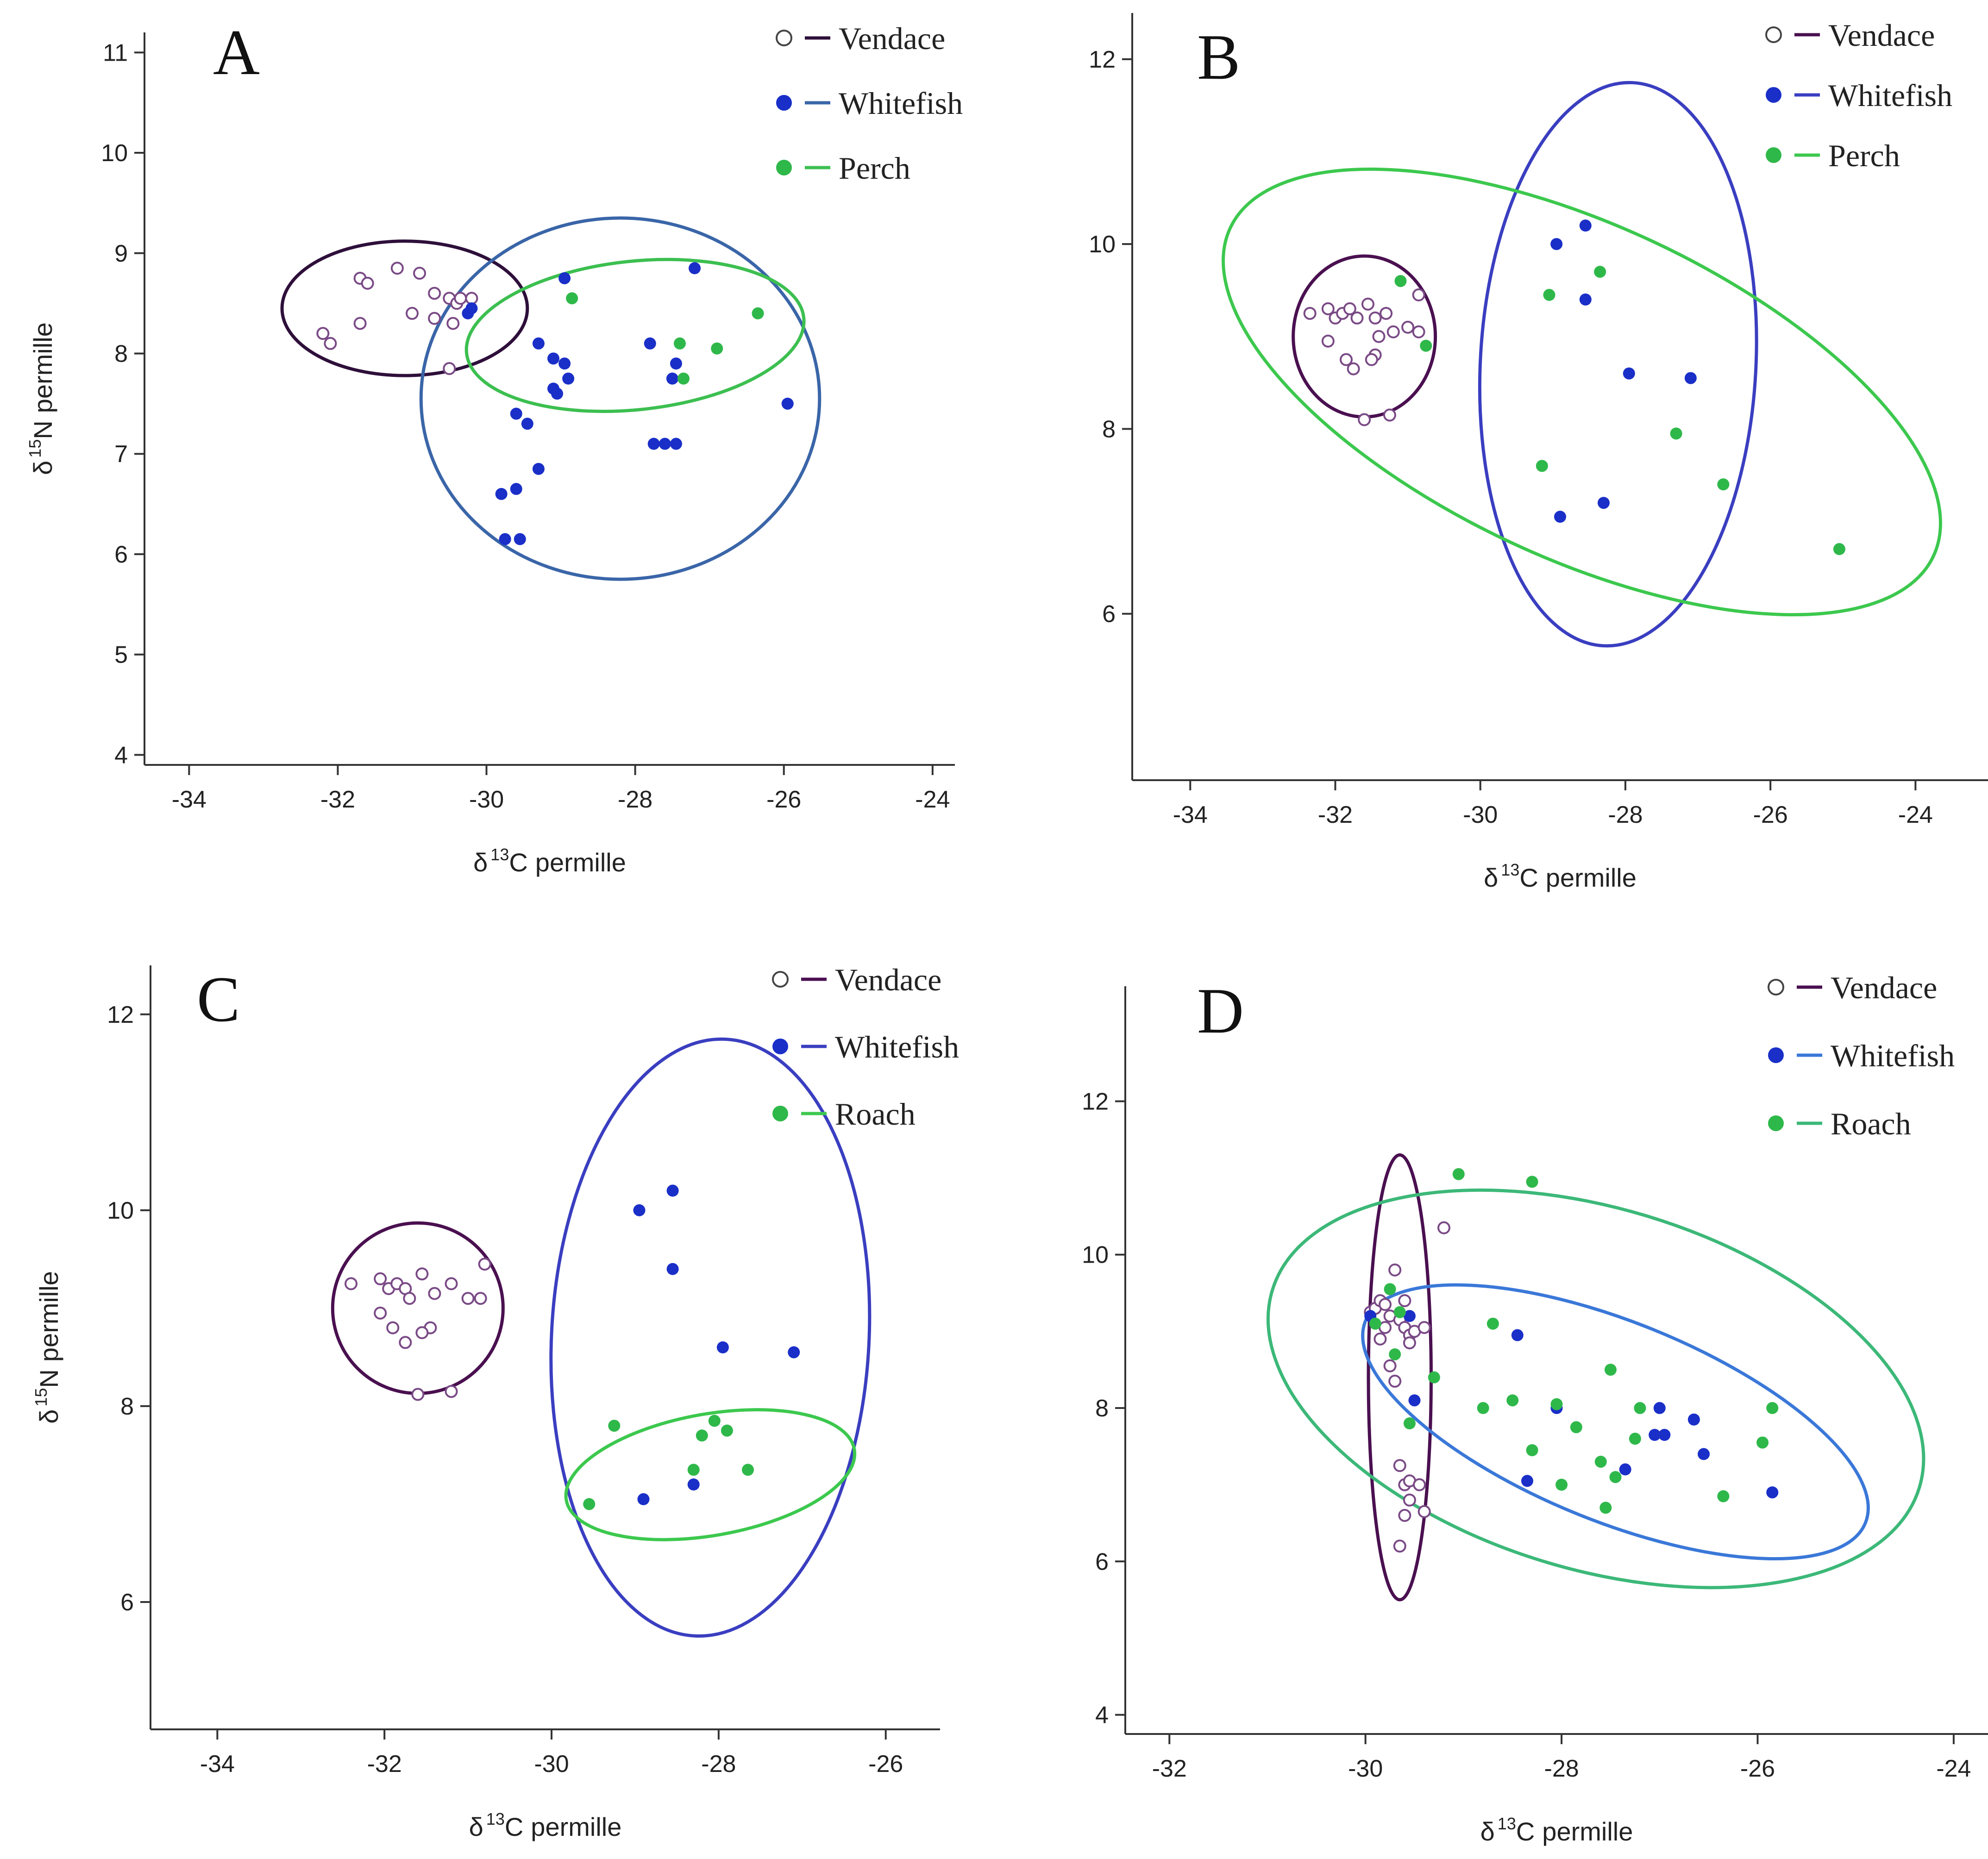 Image resolution: width=1988 pixels, height=1859 pixels. Describe the element at coordinates (1890, 95) in the screenshot. I see `panel-b-legend-whitefish-label: Whitefish` at that location.